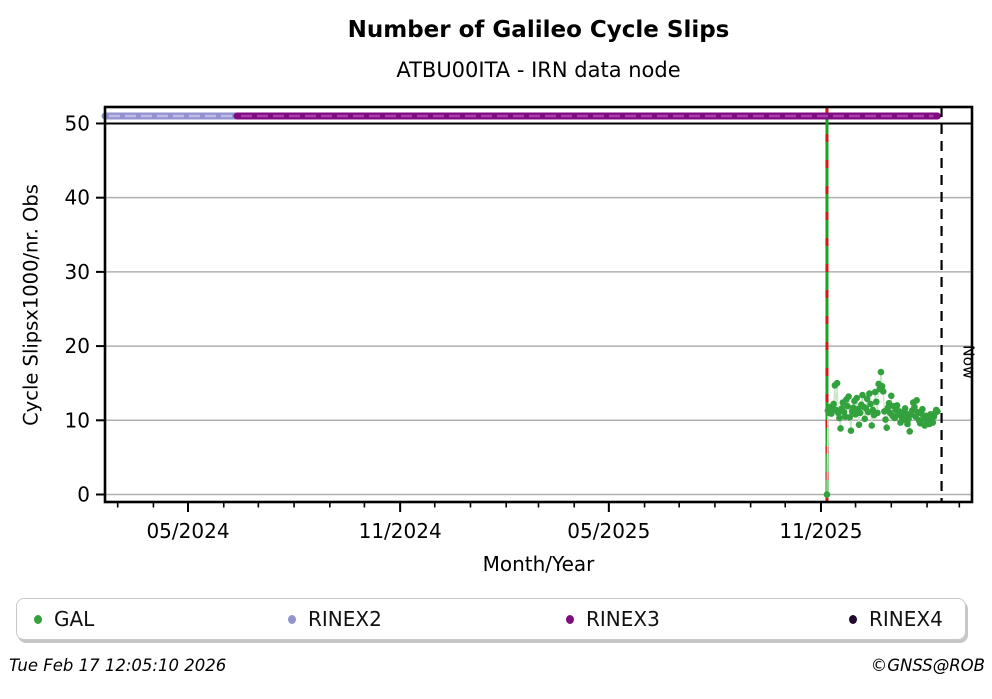 This screenshot has height=699, width=992. Describe the element at coordinates (118, 665) in the screenshot. I see `plot-timestamp: Tue Feb 17 12:05:10 2026` at that location.